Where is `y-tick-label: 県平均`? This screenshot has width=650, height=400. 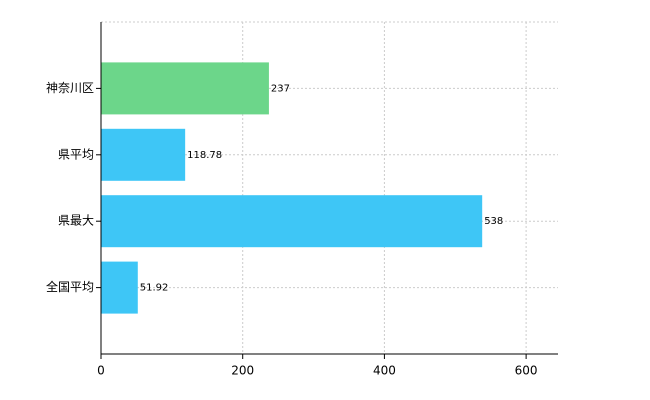 y-tick-label: 県平均 is located at coordinates (76, 154).